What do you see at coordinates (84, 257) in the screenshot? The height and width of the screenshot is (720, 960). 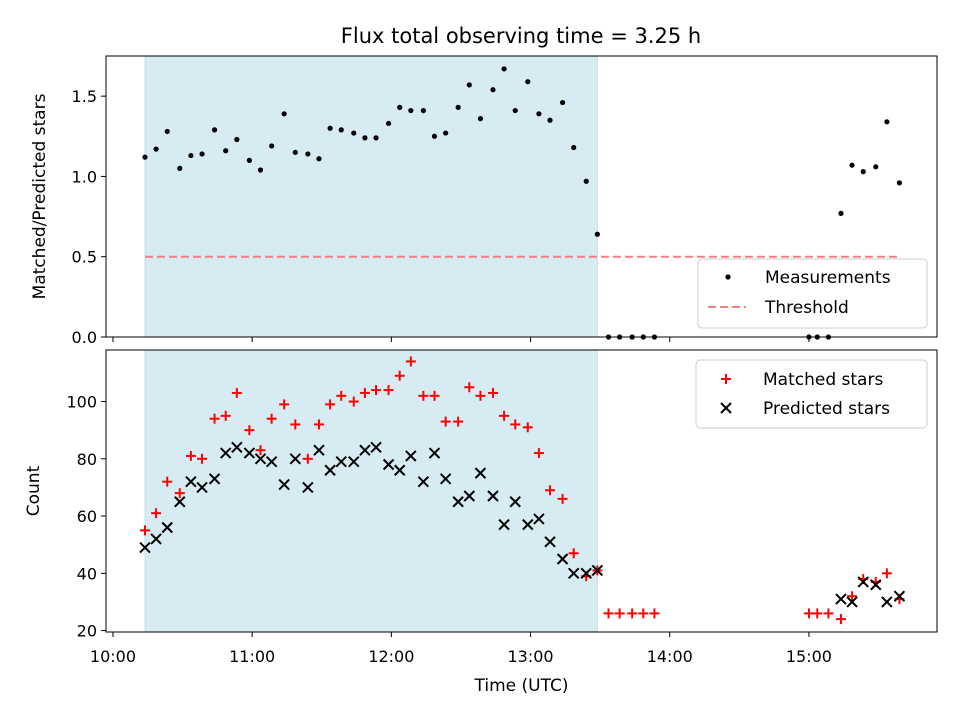 I see `y-tick-label: 0.5` at bounding box center [84, 257].